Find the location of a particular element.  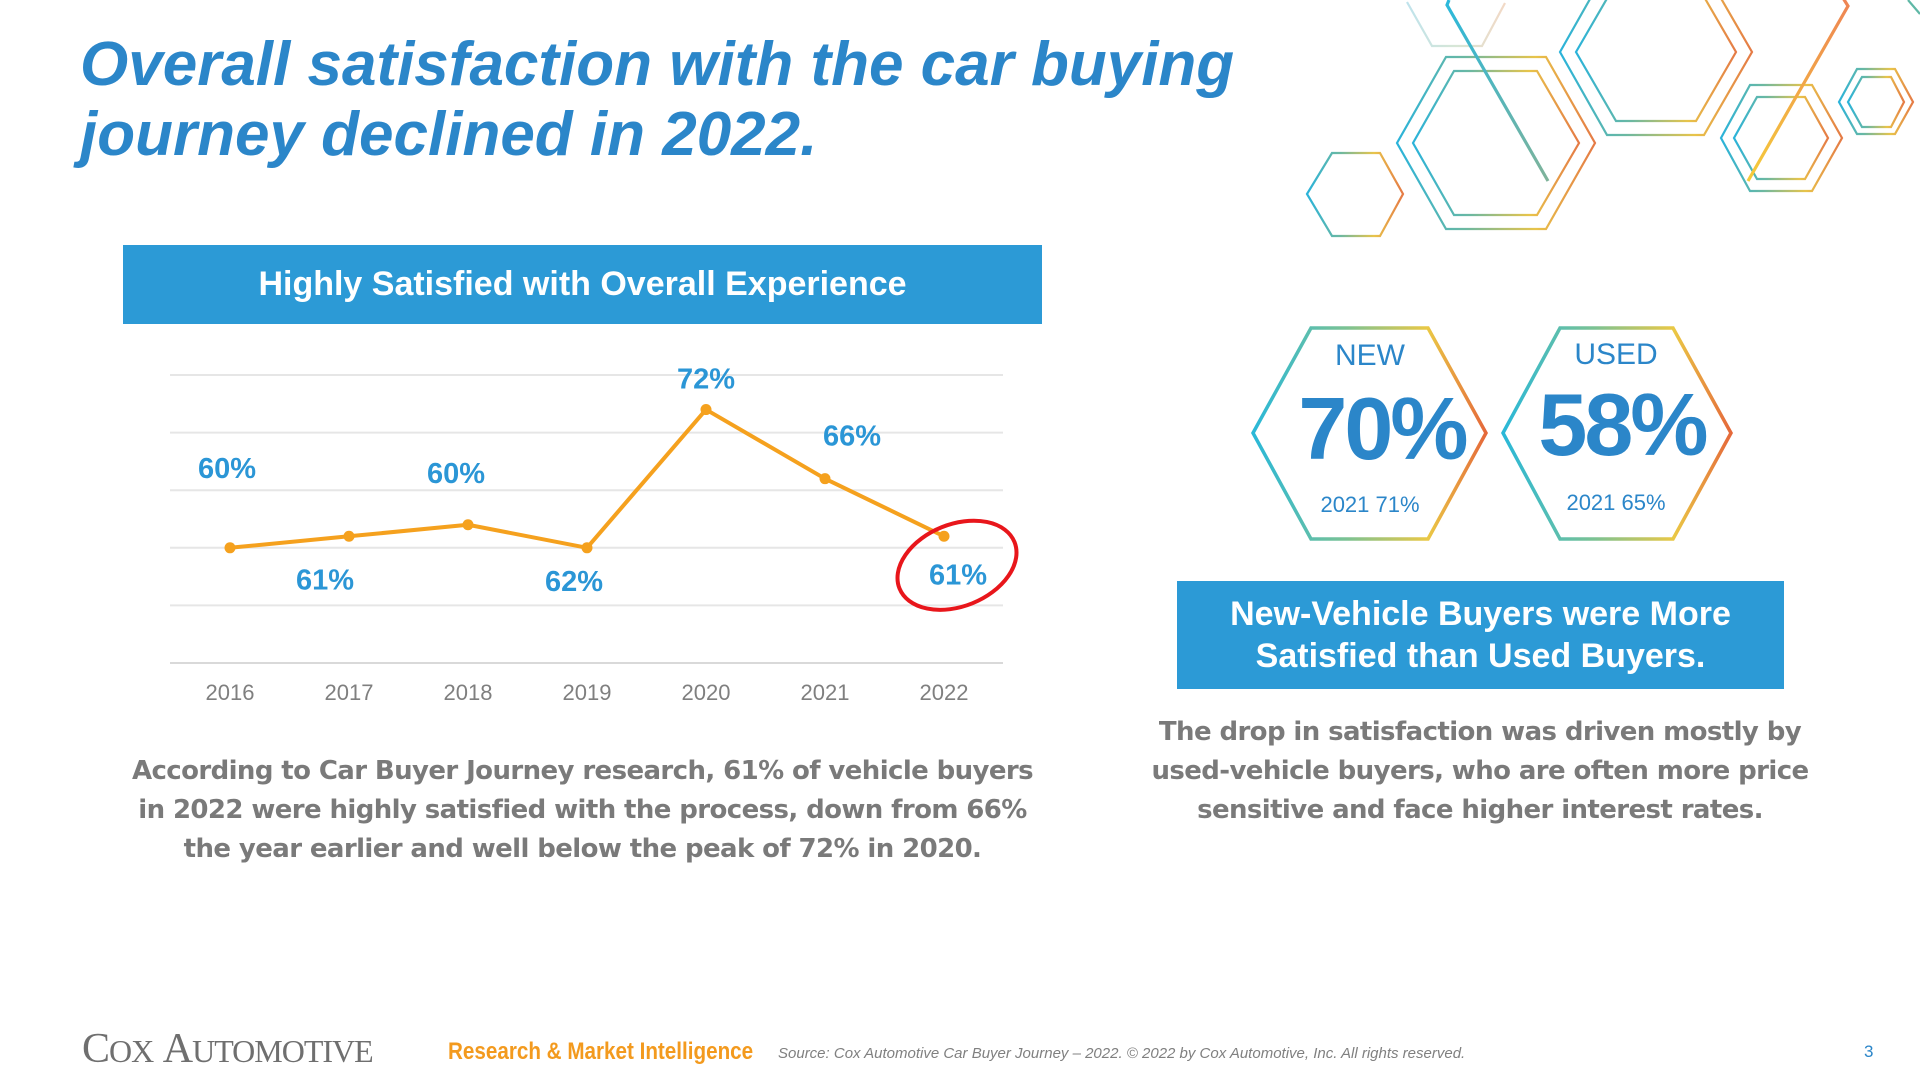

slide-title-line1: Overall satisfaction with the car buying is located at coordinates (657, 64).